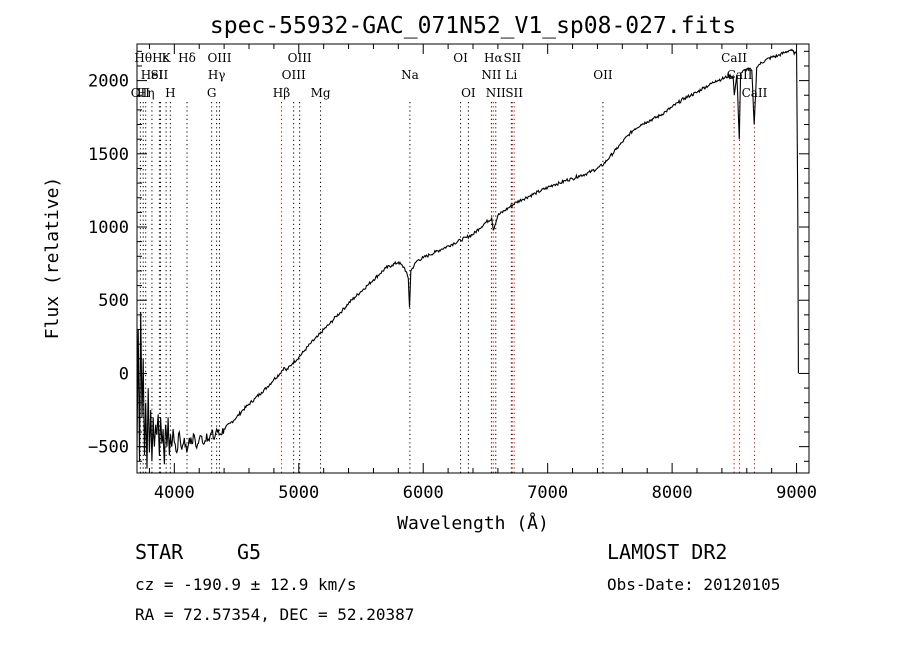  What do you see at coordinates (246, 584) in the screenshot?
I see `redshift-velocity: cz = -190.9 ± 12.9 km/s` at bounding box center [246, 584].